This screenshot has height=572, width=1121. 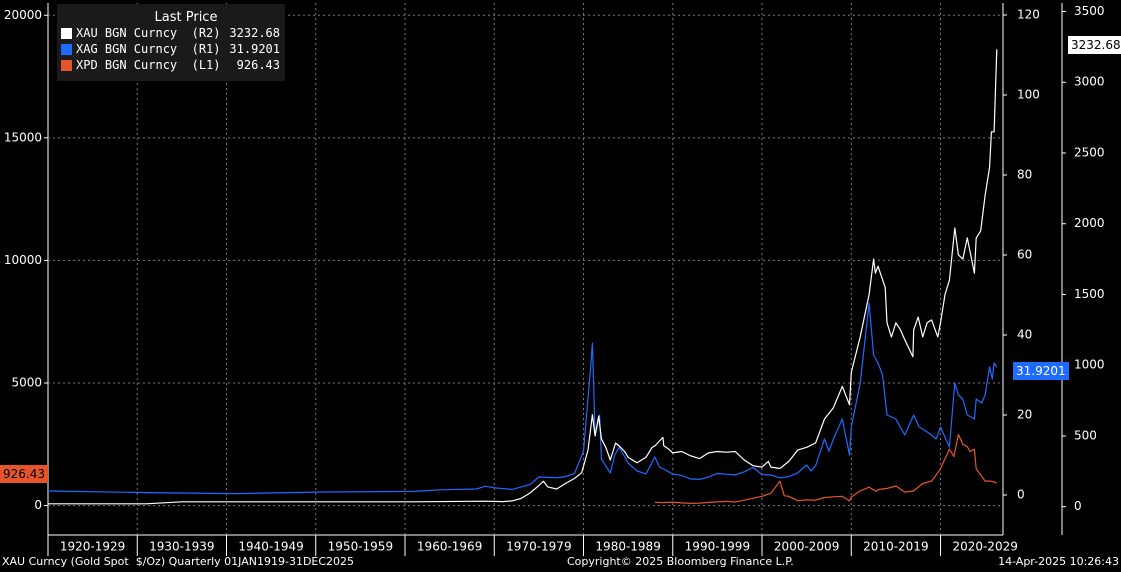 What do you see at coordinates (984, 547) in the screenshot?
I see `x-tick-label: 2020-2029` at bounding box center [984, 547].